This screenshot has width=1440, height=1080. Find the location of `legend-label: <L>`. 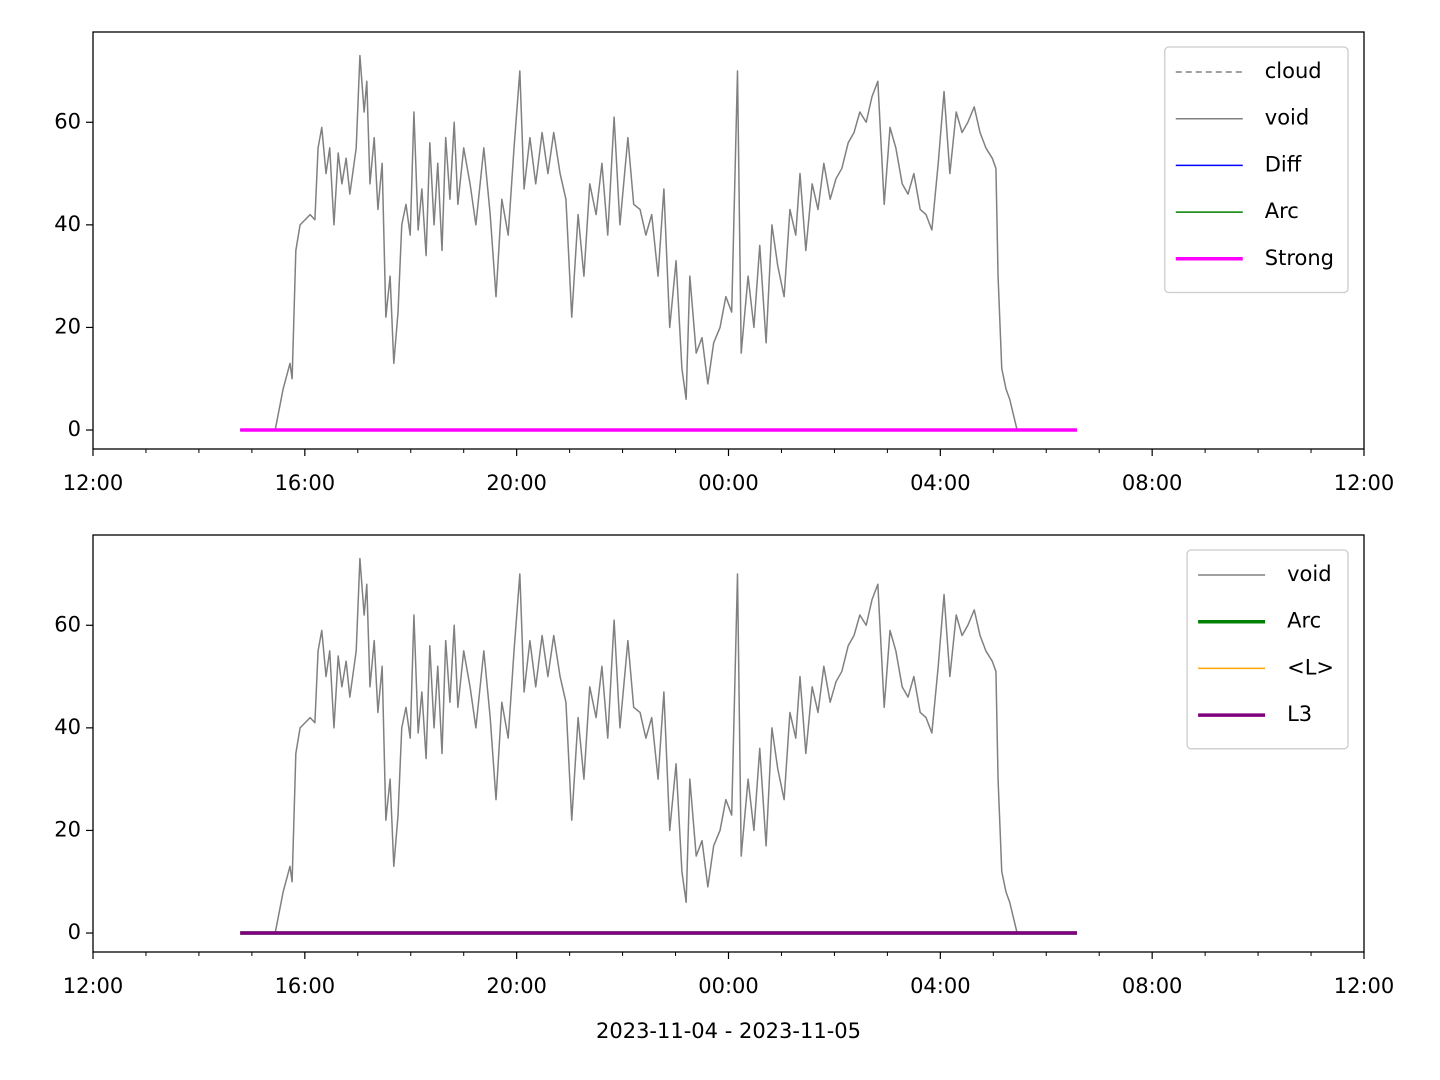

legend-label: <L> is located at coordinates (1310, 667).